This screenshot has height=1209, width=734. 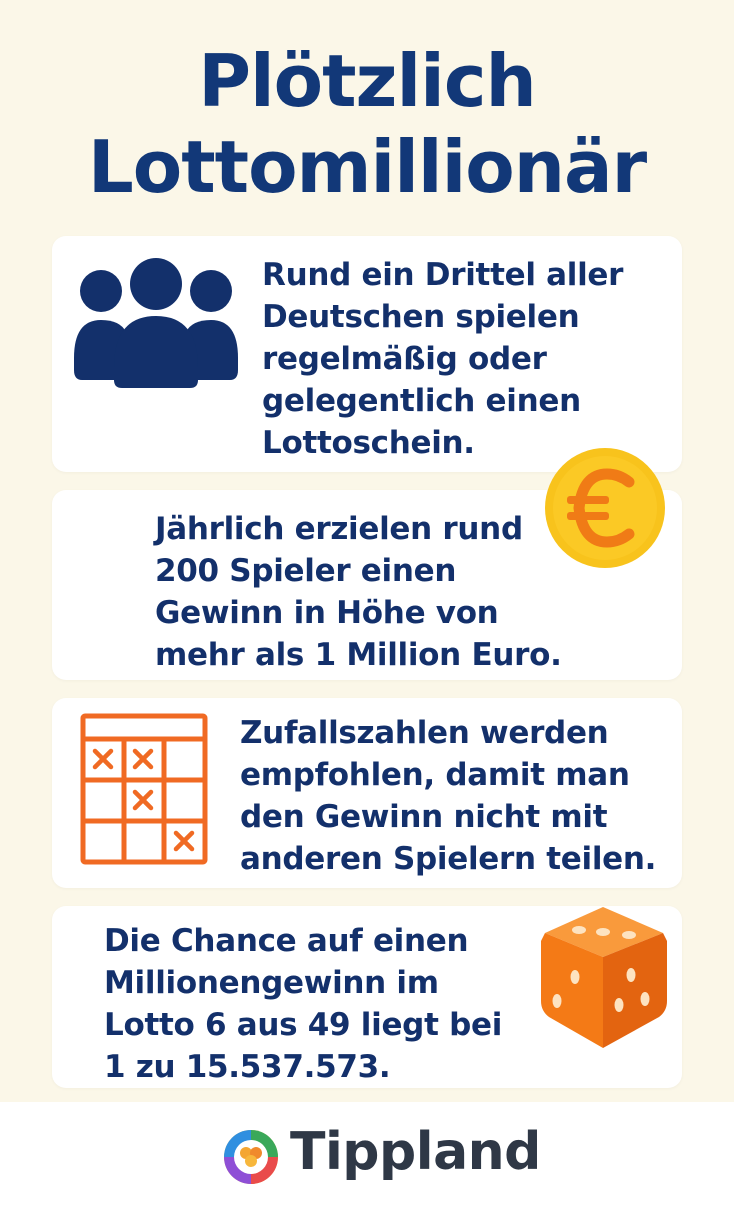 I want to click on people-icon, so click(x=156, y=323).